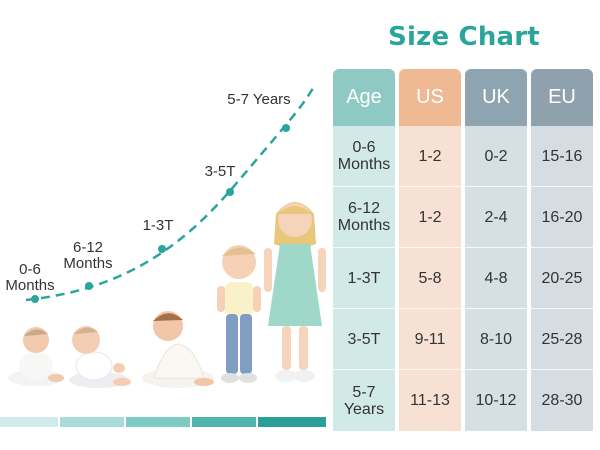  I want to click on cell-age: 3-5T, so click(364, 339).